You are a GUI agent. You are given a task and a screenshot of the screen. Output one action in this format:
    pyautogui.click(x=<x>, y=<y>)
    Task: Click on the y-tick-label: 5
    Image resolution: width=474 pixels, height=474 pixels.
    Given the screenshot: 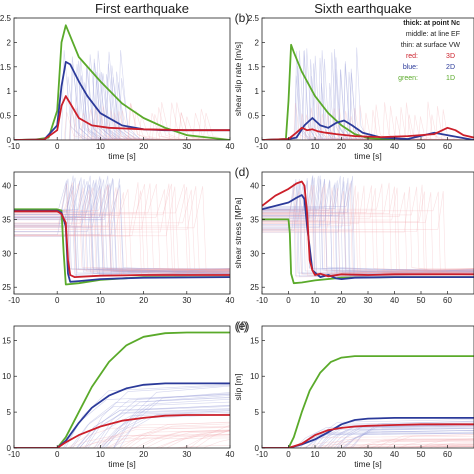 What is the action you would take?
    pyautogui.click(x=257, y=412)
    